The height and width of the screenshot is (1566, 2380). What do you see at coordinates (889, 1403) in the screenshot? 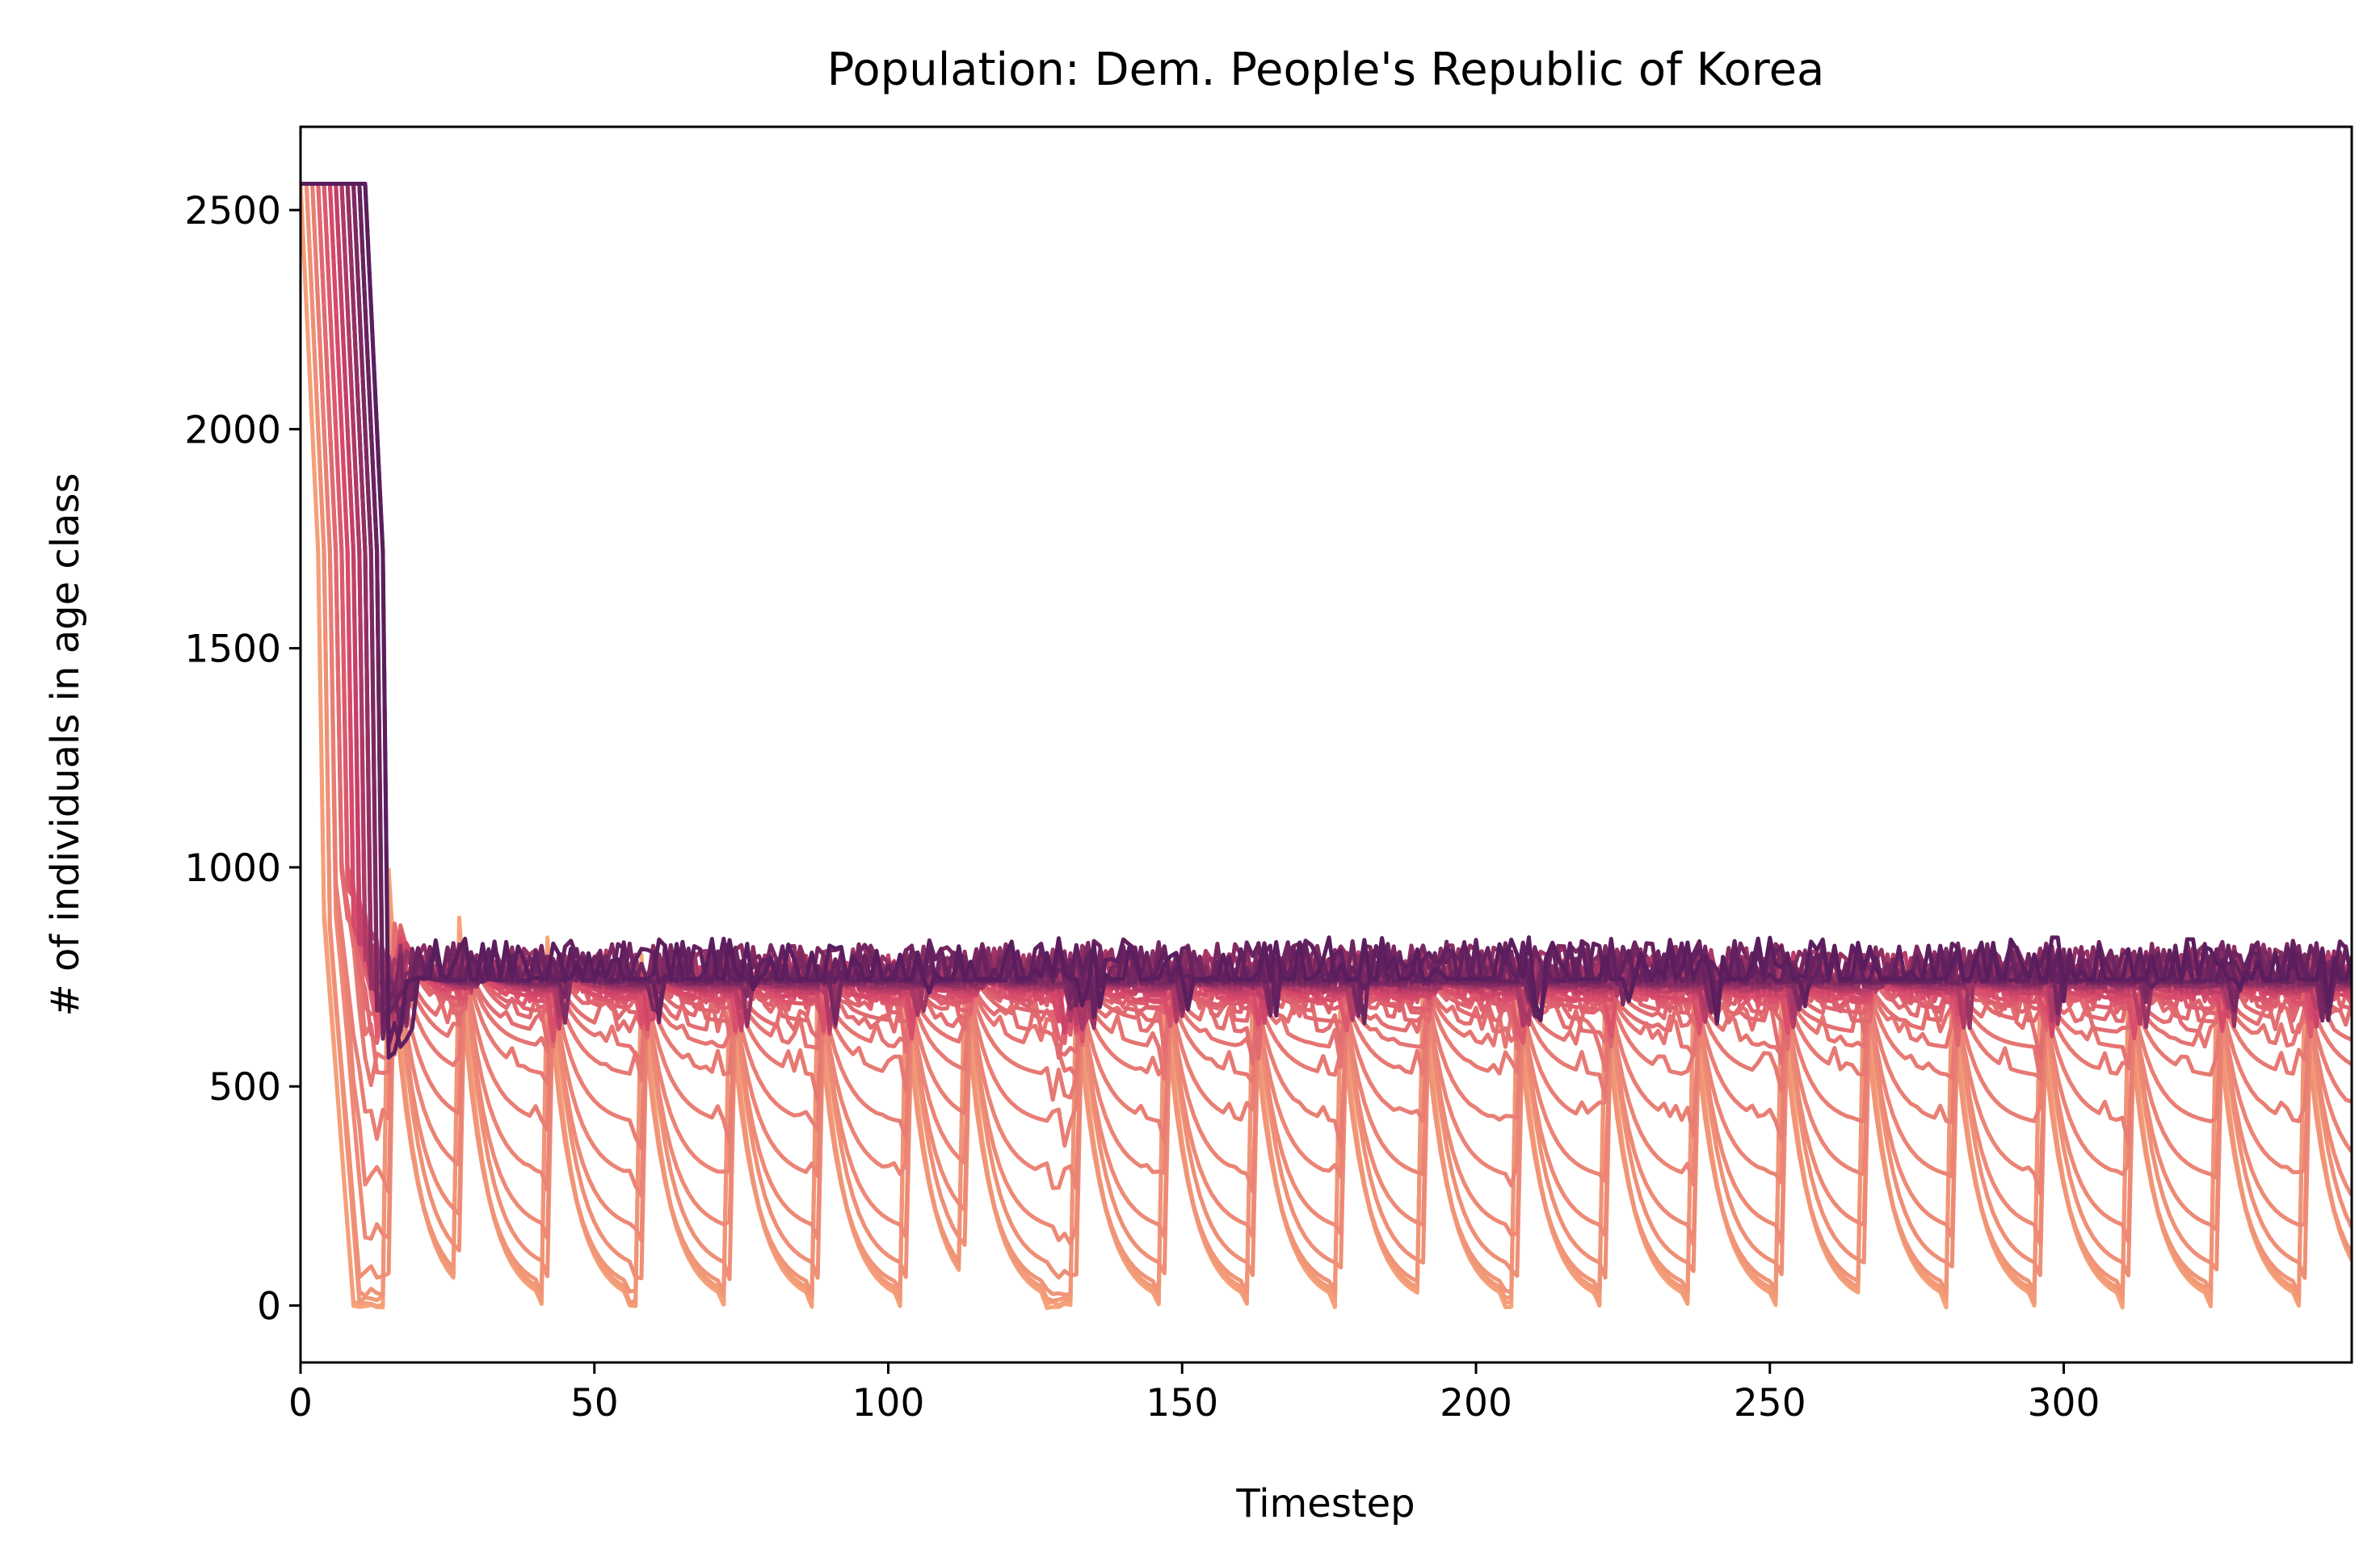
I see `x-tick-label: 100` at bounding box center [889, 1403].